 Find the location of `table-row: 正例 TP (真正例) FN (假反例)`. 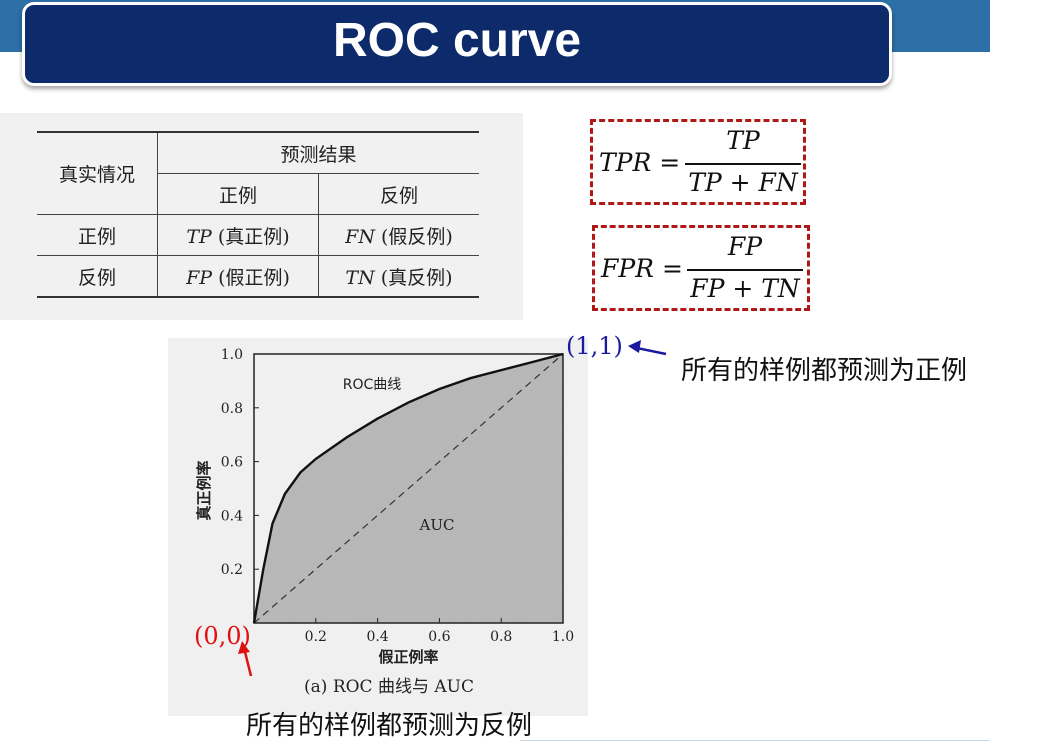

table-row: 正例 TP (真正例) FN (假反例) is located at coordinates (258, 235).